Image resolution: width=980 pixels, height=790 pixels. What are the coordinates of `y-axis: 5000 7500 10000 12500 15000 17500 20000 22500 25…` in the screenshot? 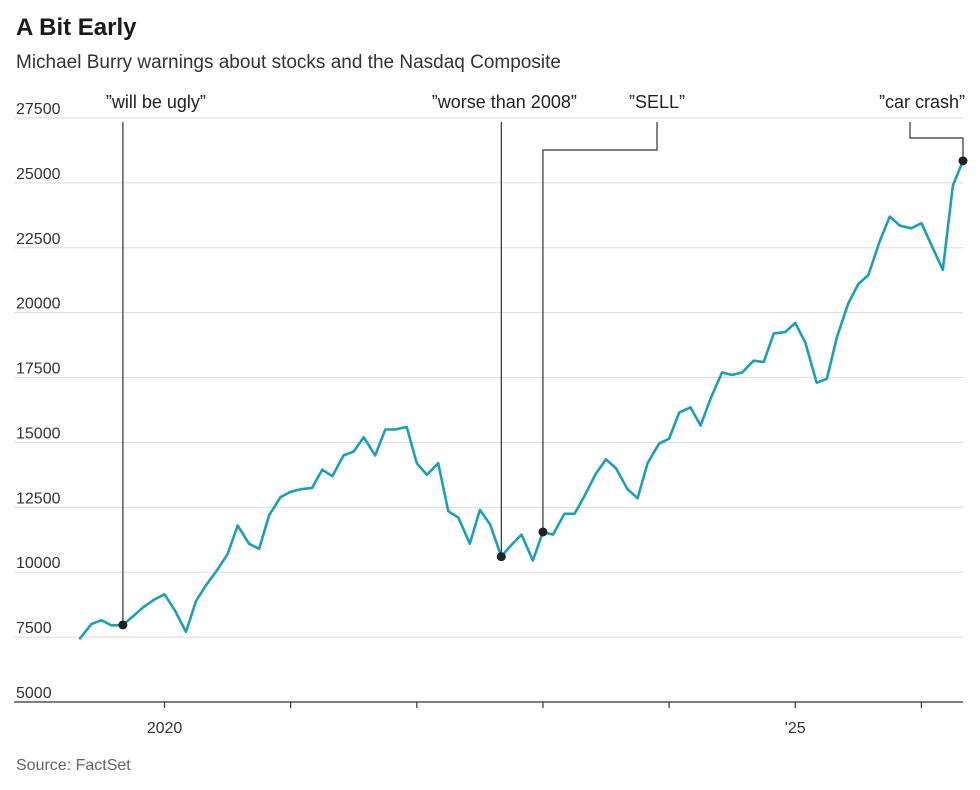 It's located at (38, 401).